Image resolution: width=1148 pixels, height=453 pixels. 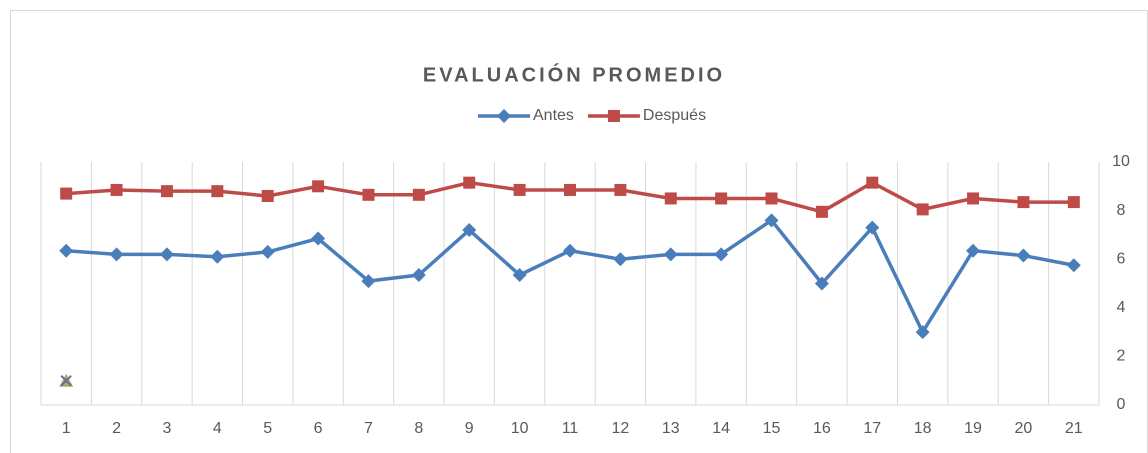 What do you see at coordinates (368, 428) in the screenshot?
I see `x-tick-label: 7` at bounding box center [368, 428].